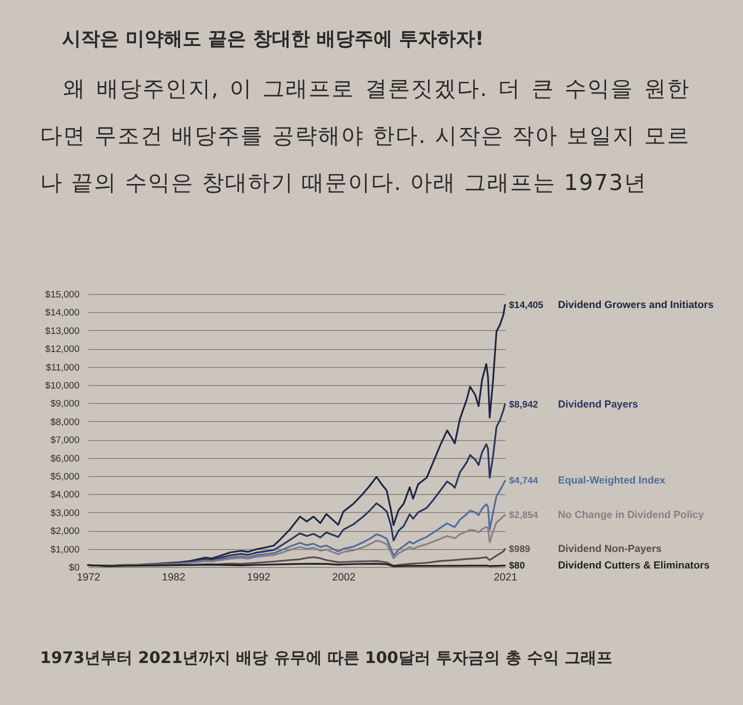 This screenshot has width=743, height=705. Describe the element at coordinates (65, 495) in the screenshot. I see `y-tick-label: $4,000` at that location.